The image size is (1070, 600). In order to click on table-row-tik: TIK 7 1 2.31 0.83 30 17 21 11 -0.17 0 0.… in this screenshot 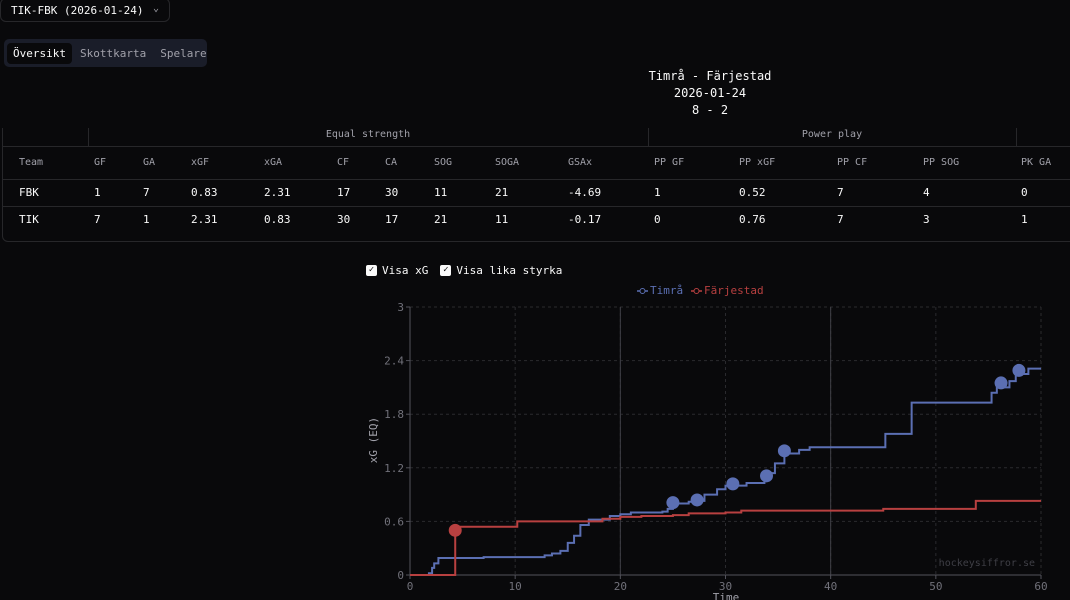, I will do `click(536, 220)`.